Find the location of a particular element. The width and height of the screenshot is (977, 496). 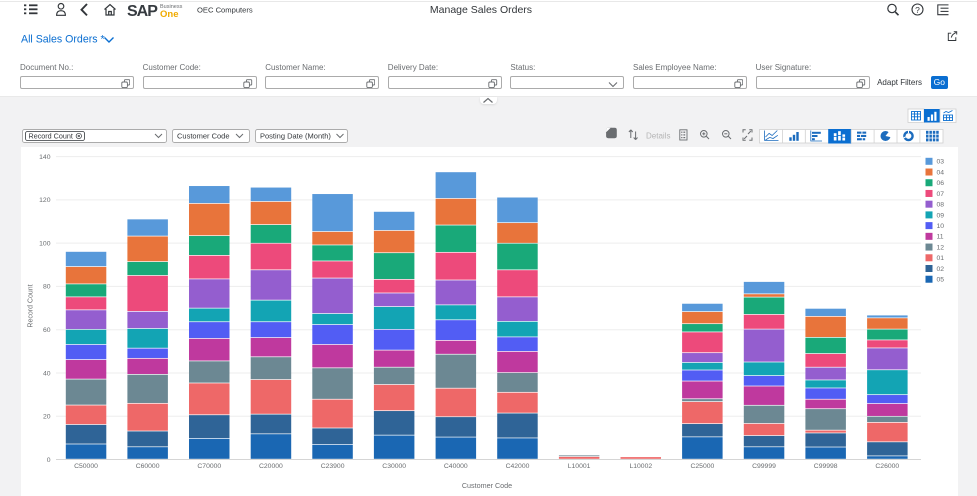

svg-text: C40000 is located at coordinates (456, 466).